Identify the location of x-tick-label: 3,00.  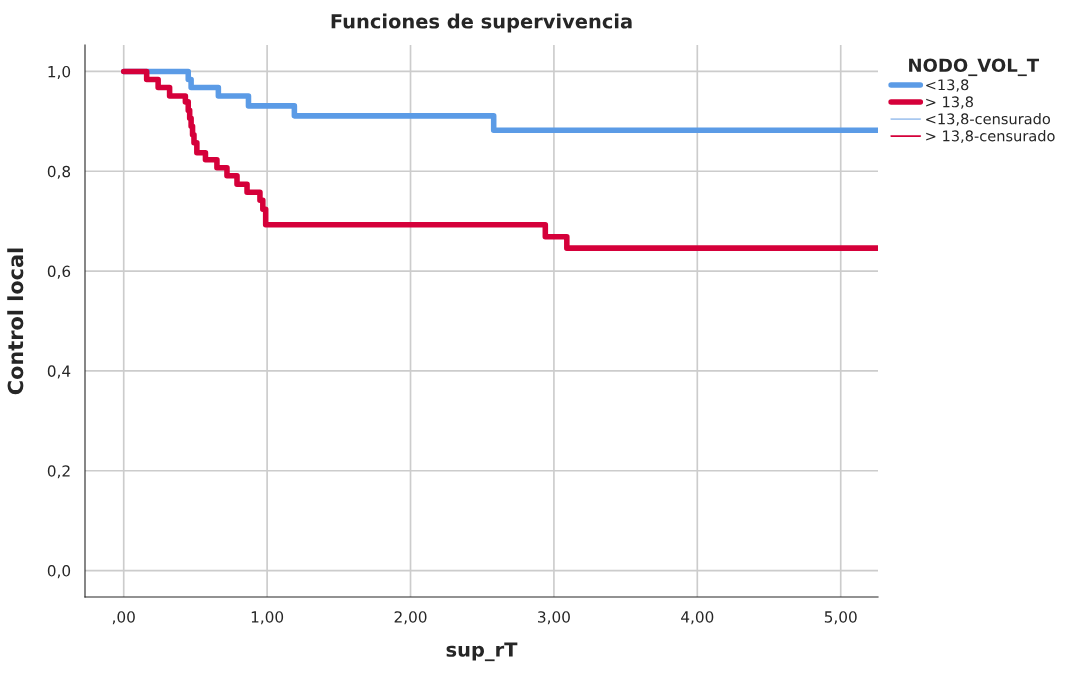
(554, 618).